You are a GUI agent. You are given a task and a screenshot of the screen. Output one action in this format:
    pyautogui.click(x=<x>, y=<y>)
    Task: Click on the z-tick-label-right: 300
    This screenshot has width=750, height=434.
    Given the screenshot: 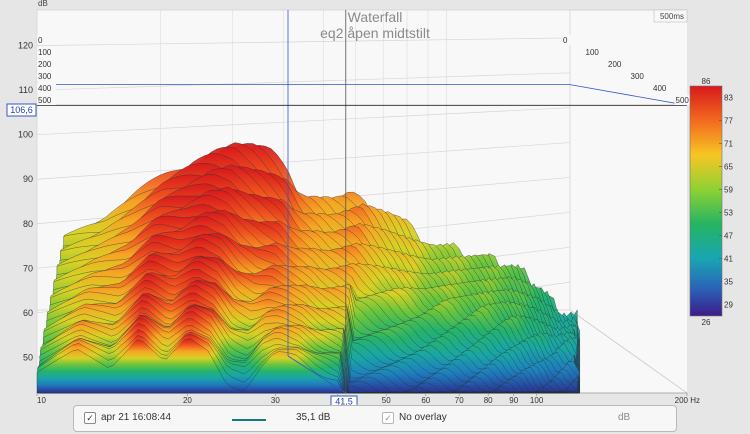 What is the action you would take?
    pyautogui.click(x=638, y=76)
    